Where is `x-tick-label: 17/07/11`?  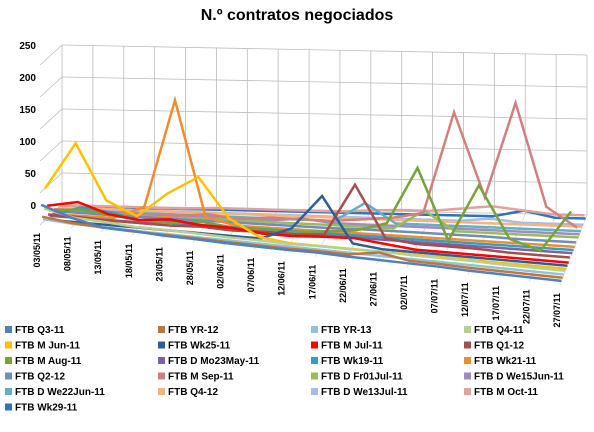
x-tick-label: 17/07/11 is located at coordinates (496, 303).